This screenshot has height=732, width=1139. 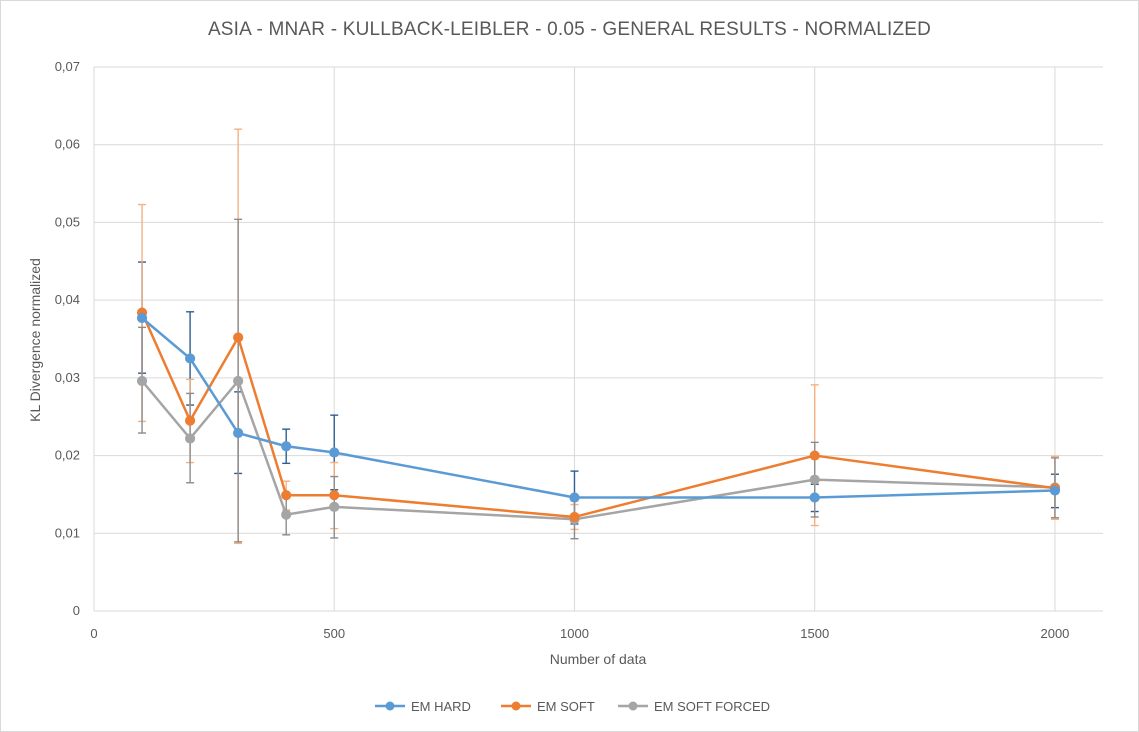 What do you see at coordinates (441, 706) in the screenshot?
I see `legend-label: EM HARD` at bounding box center [441, 706].